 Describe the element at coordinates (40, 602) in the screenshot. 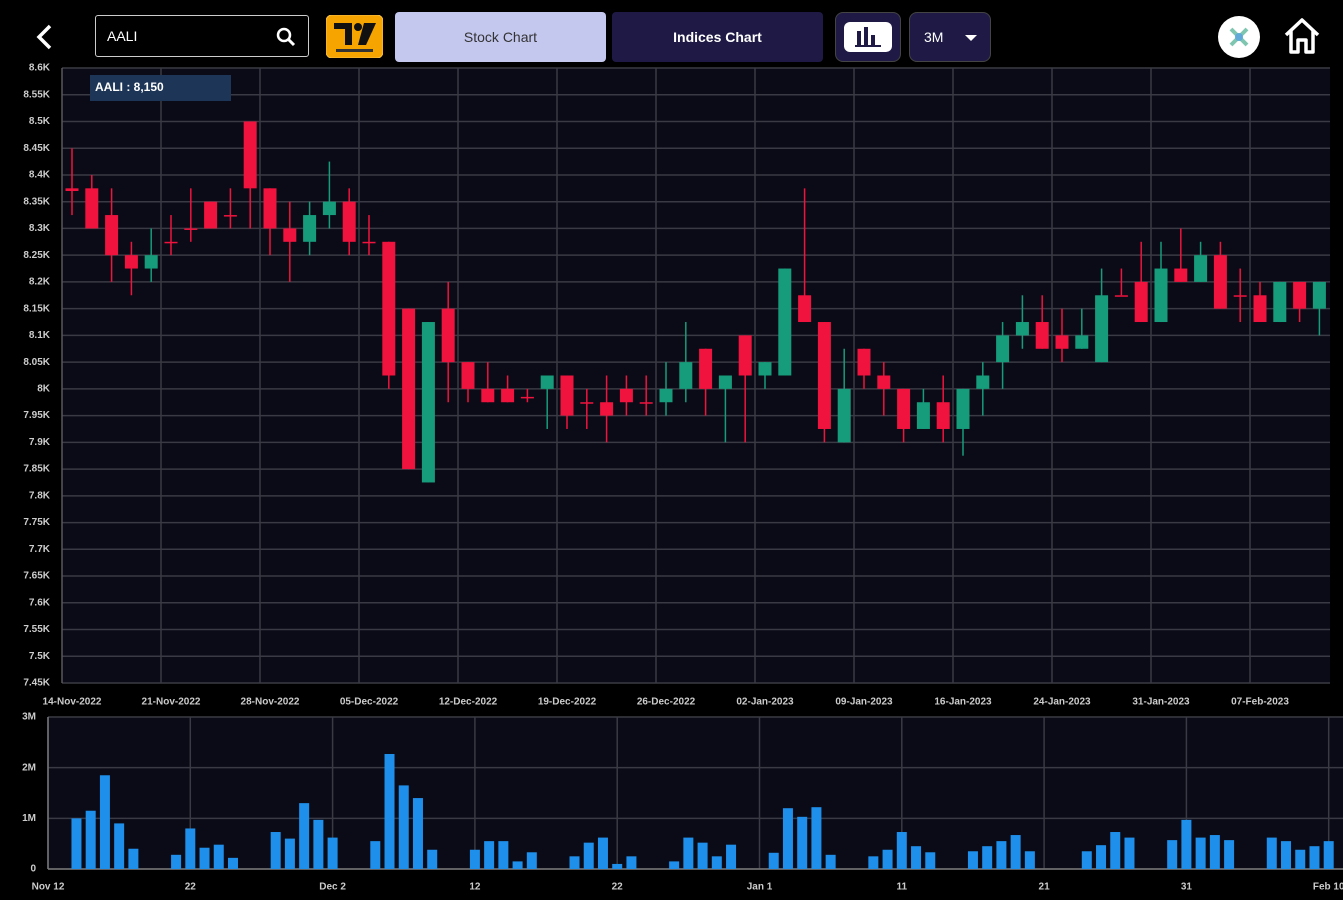

I see `y-tick-label: 7.6K` at that location.